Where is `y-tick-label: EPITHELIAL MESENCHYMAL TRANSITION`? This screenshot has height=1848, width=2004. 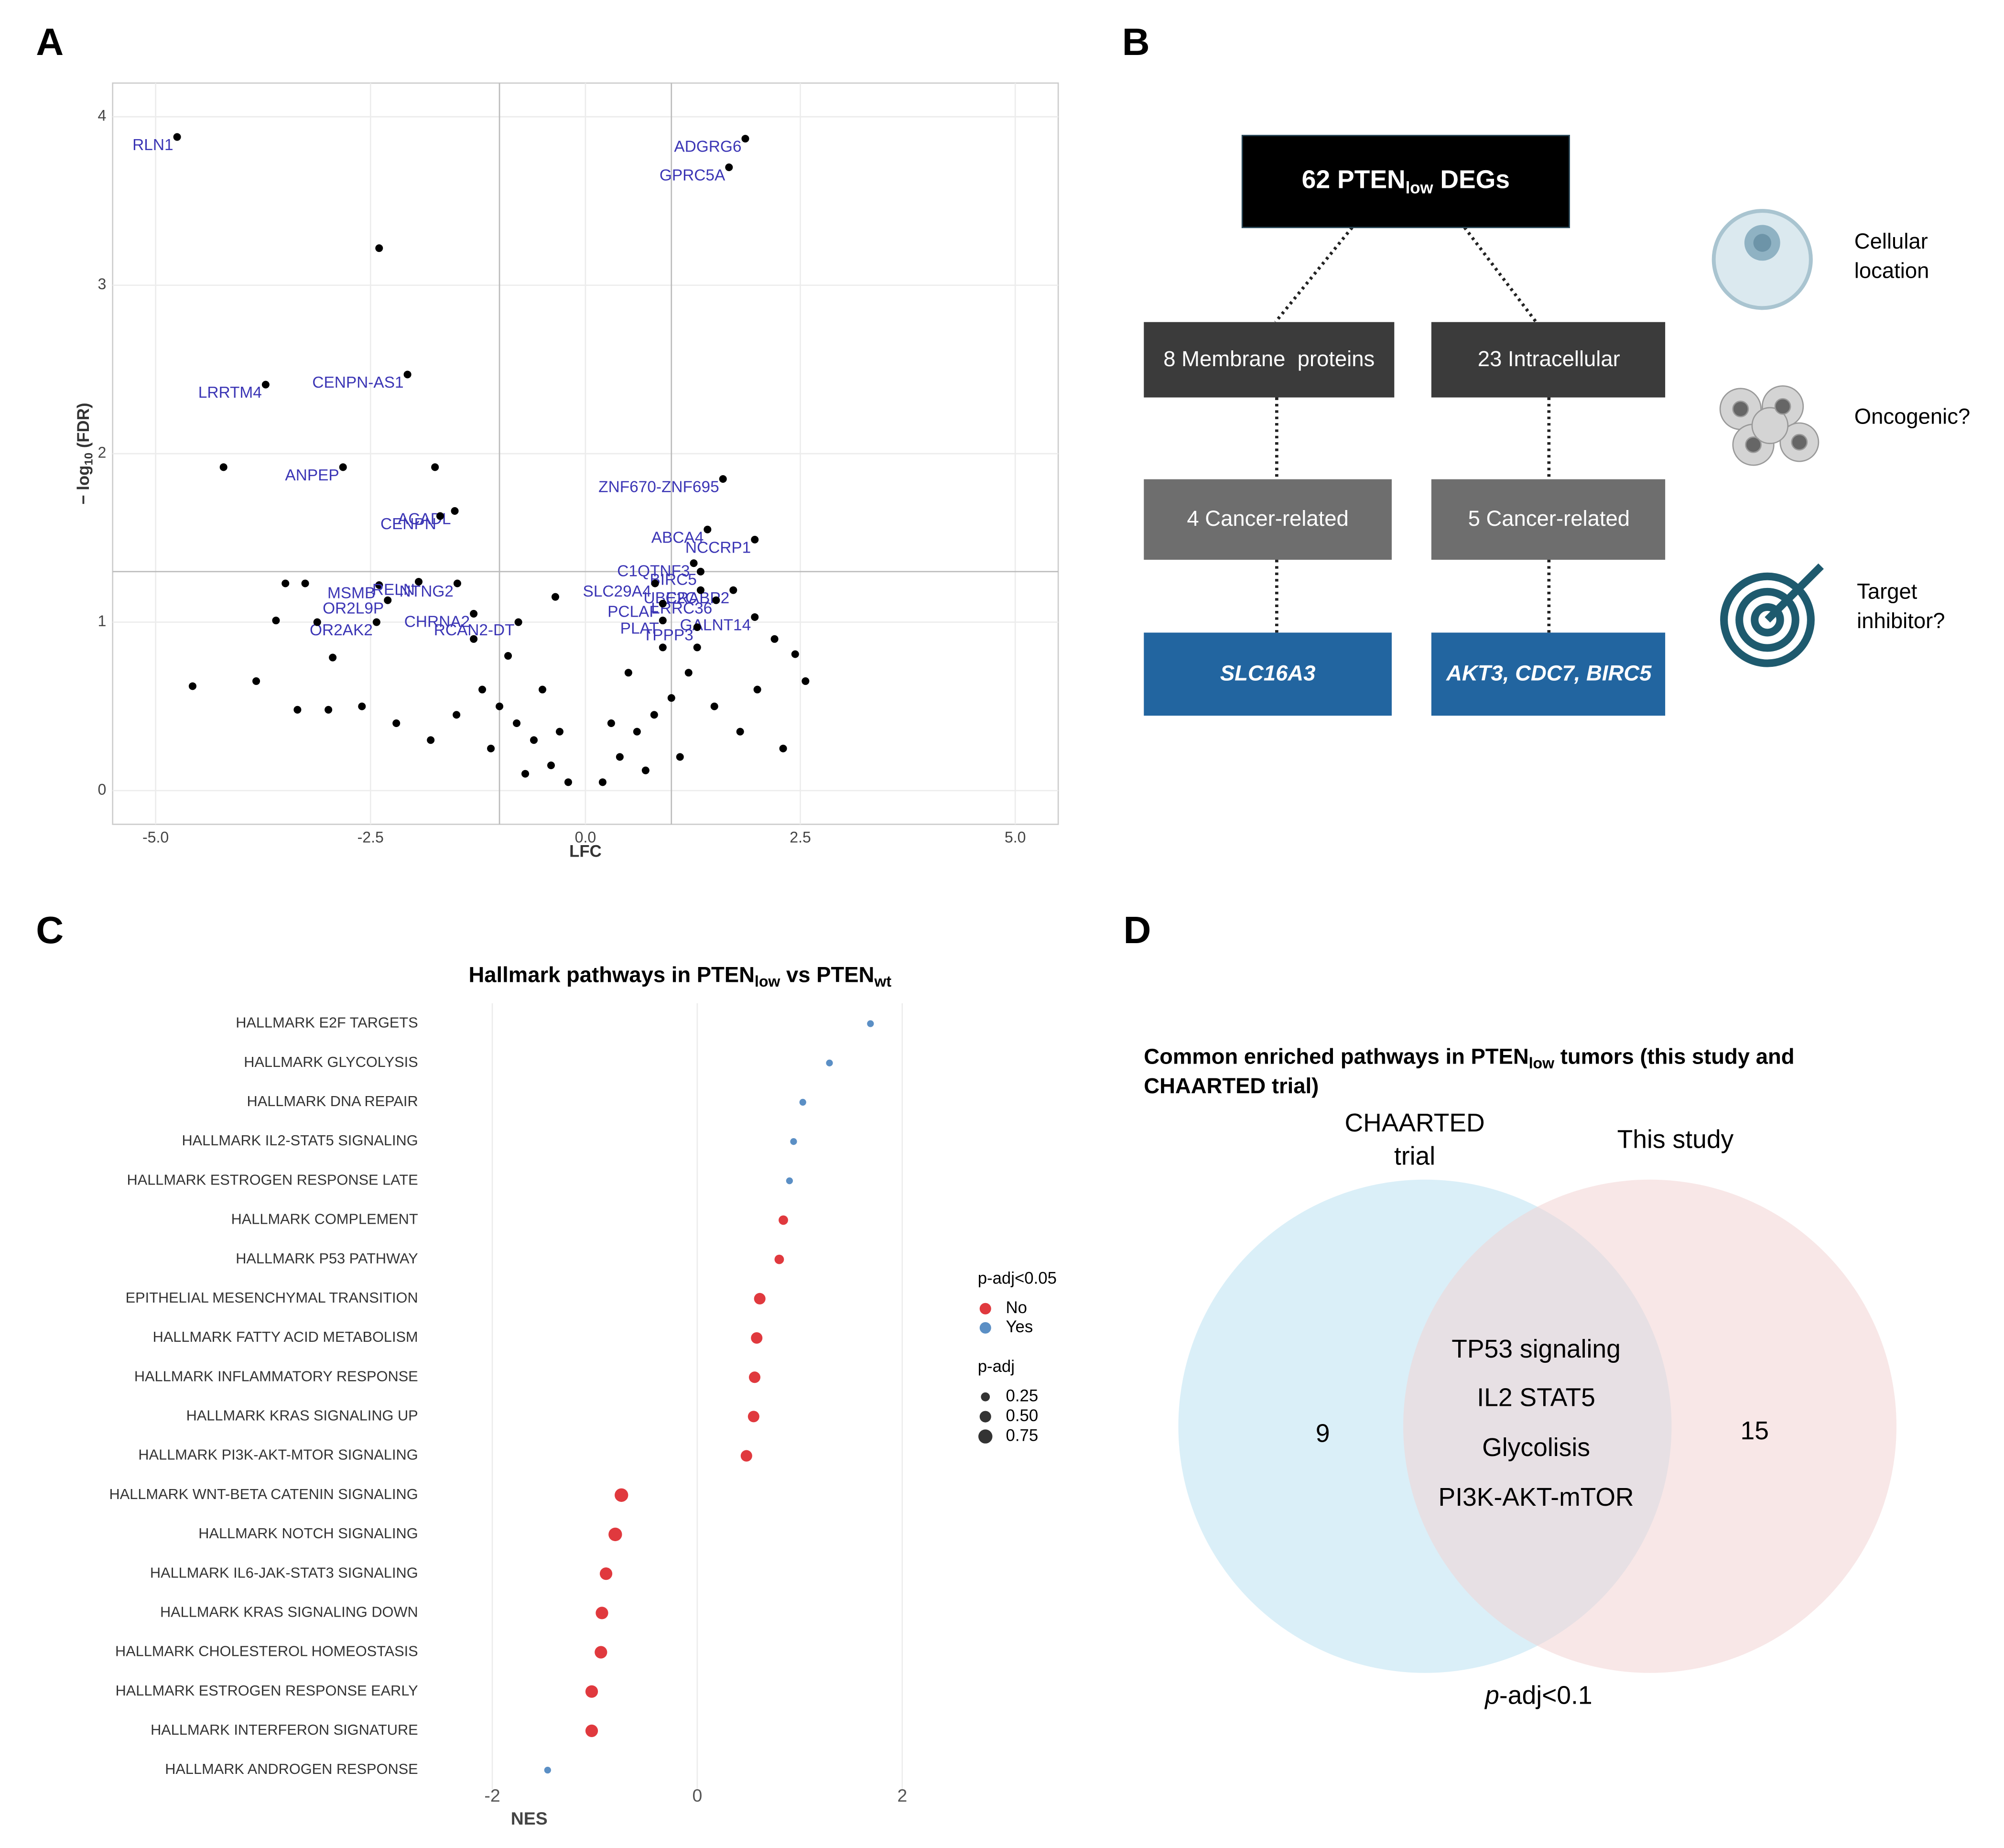
y-tick-label: EPITHELIAL MESENCHYMAL TRANSITION is located at coordinates (272, 1297).